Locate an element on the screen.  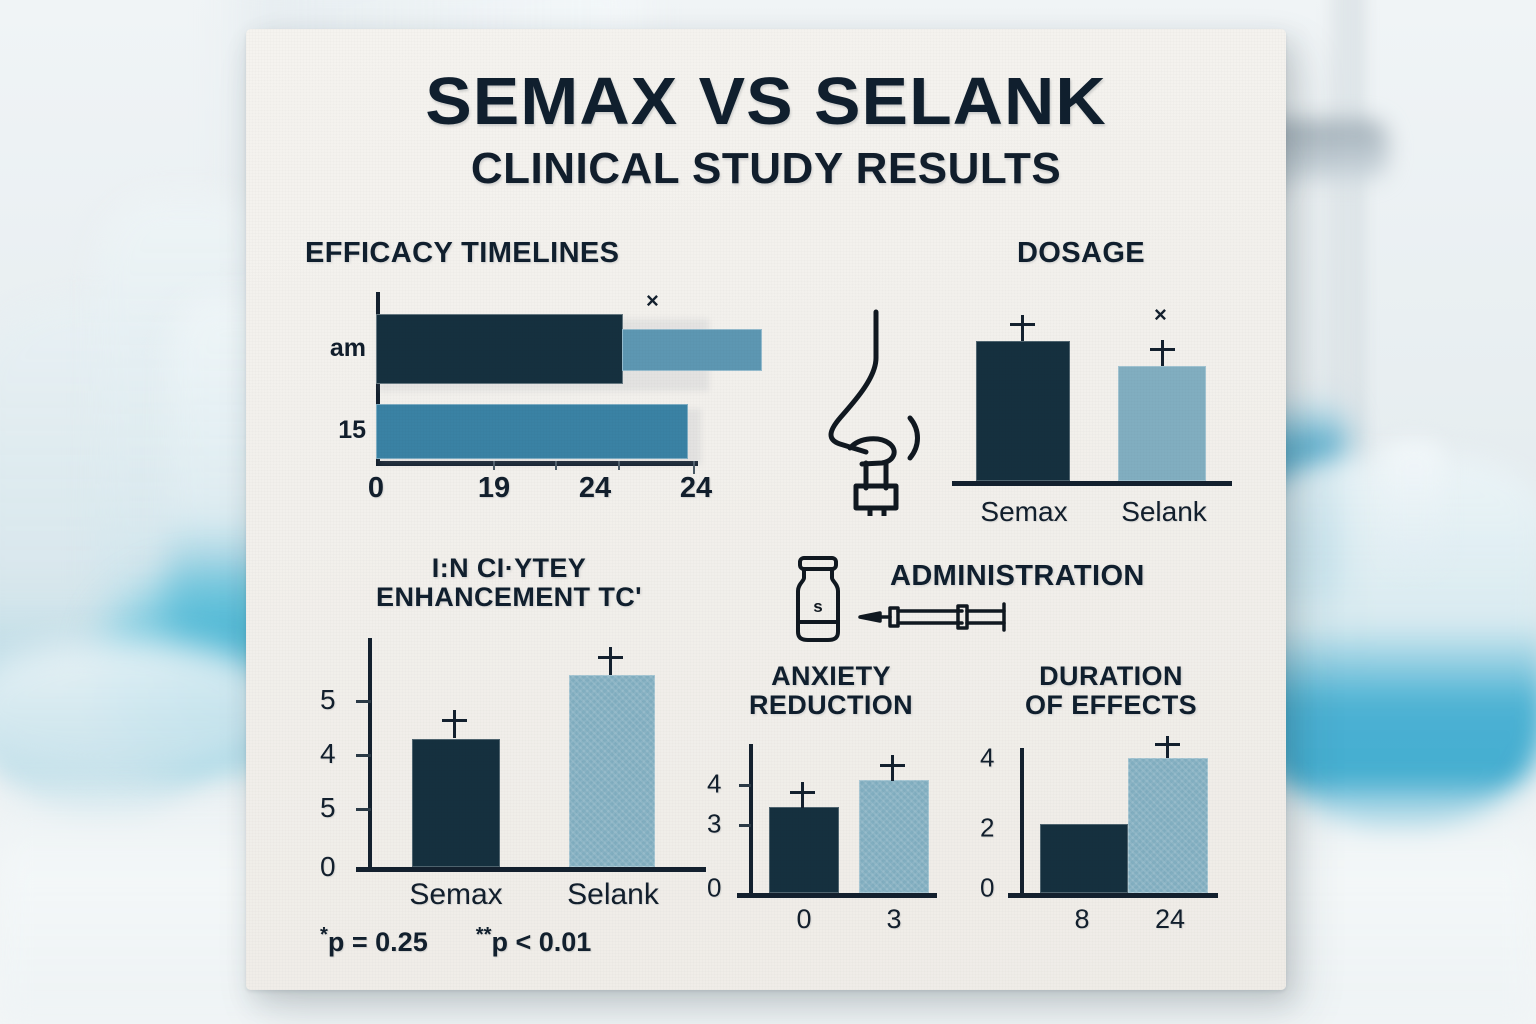
chart-title-memory-line2: ENHANCEMENT TCʹ is located at coordinates (509, 597).